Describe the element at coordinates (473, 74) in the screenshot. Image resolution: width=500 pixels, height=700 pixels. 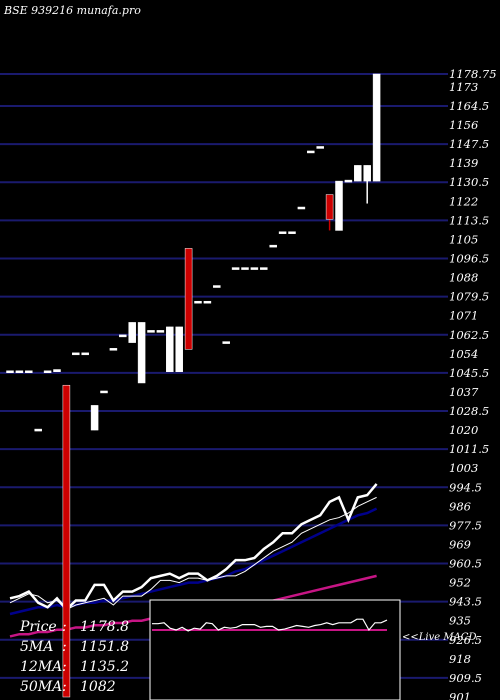
I see `y-tick-label: 1178.75` at that location.